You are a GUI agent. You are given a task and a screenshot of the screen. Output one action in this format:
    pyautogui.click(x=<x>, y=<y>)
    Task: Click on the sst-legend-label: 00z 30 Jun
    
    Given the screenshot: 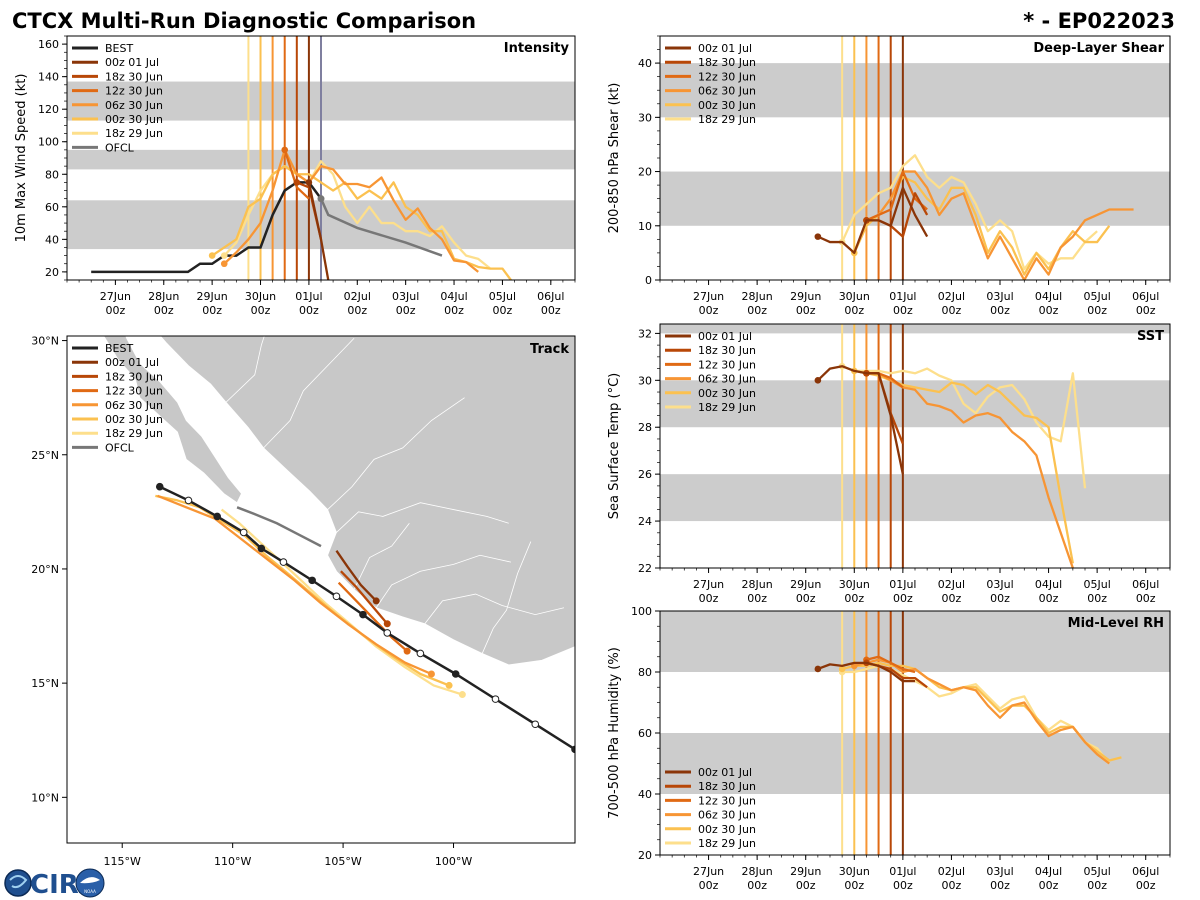 What is the action you would take?
    pyautogui.click(x=727, y=393)
    